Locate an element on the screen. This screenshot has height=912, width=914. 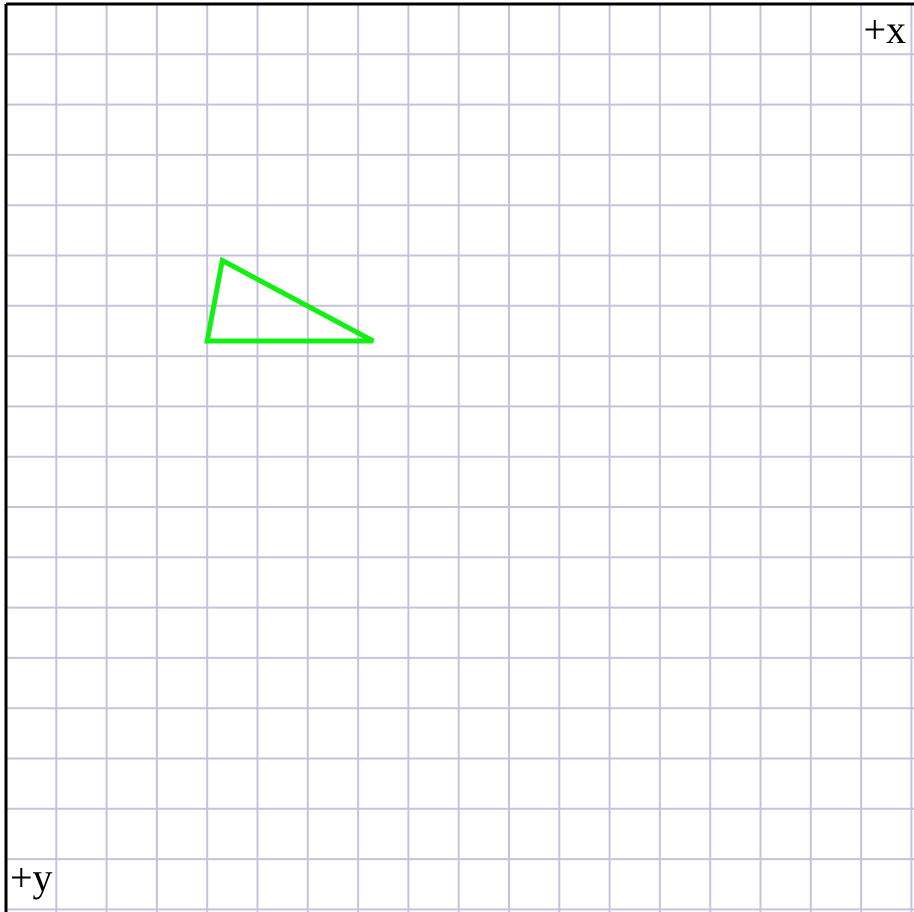
y-axis-label: +y is located at coordinates (31, 877).